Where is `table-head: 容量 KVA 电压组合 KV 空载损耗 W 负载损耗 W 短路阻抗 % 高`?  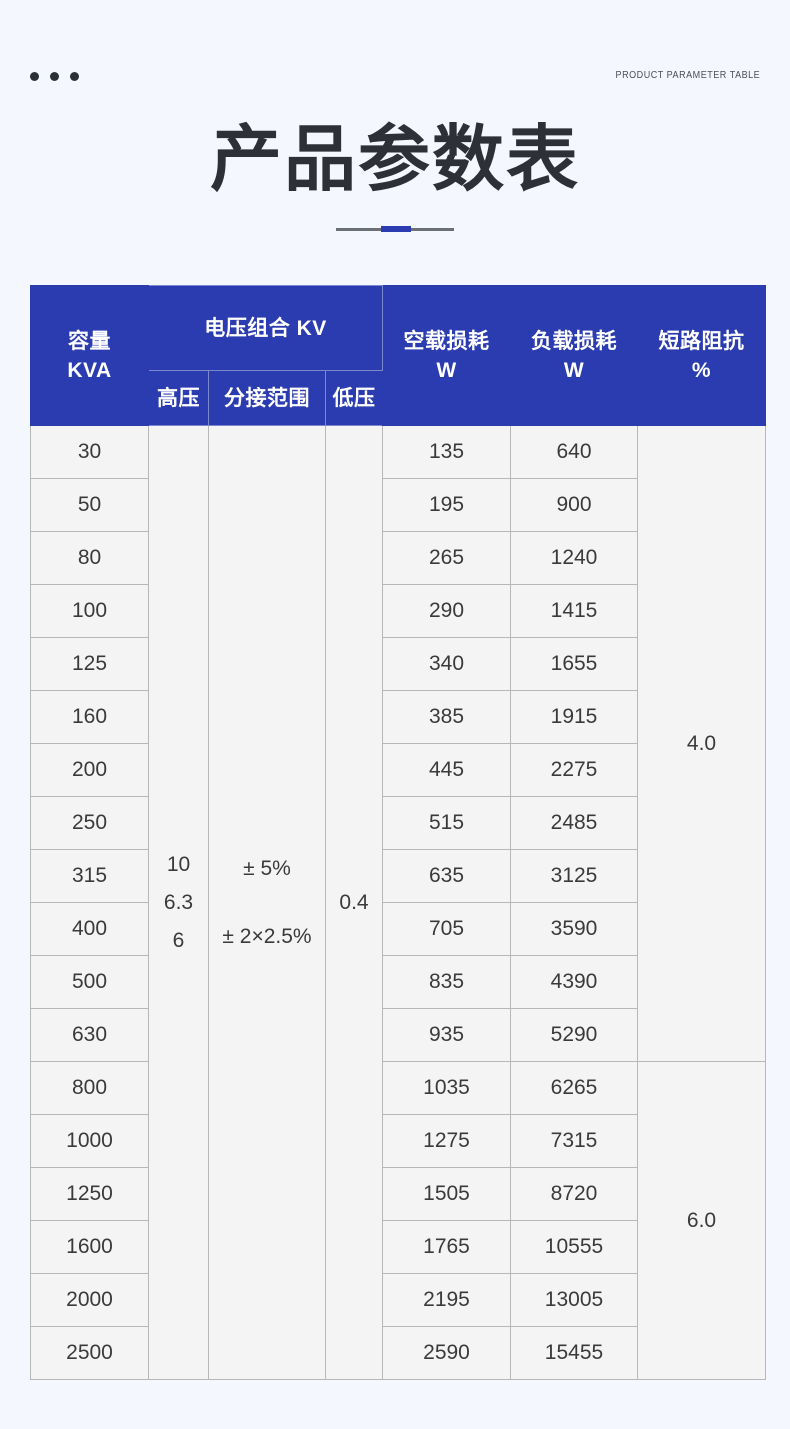 table-head: 容量 KVA 电压组合 KV 空载损耗 W 负载损耗 W 短路阻抗 % 高 is located at coordinates (398, 355).